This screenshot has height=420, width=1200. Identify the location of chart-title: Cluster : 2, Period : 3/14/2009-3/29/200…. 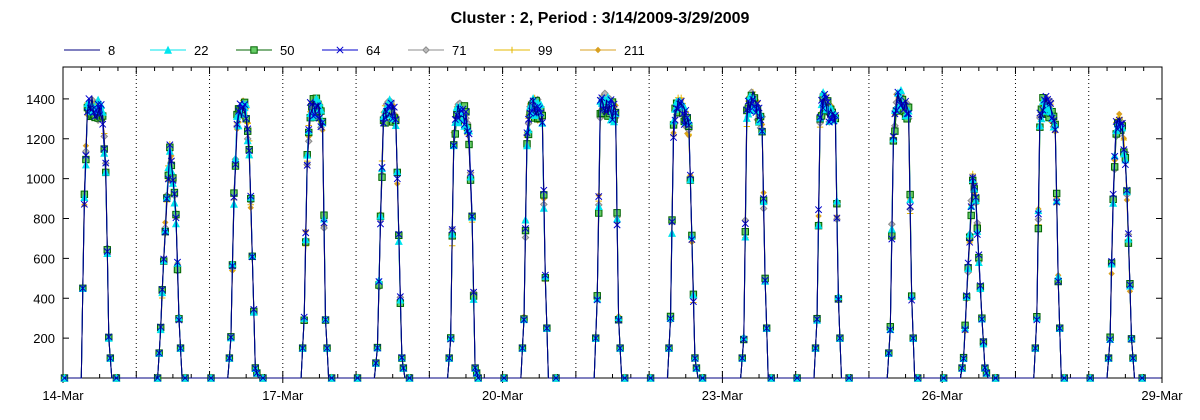
(600, 18).